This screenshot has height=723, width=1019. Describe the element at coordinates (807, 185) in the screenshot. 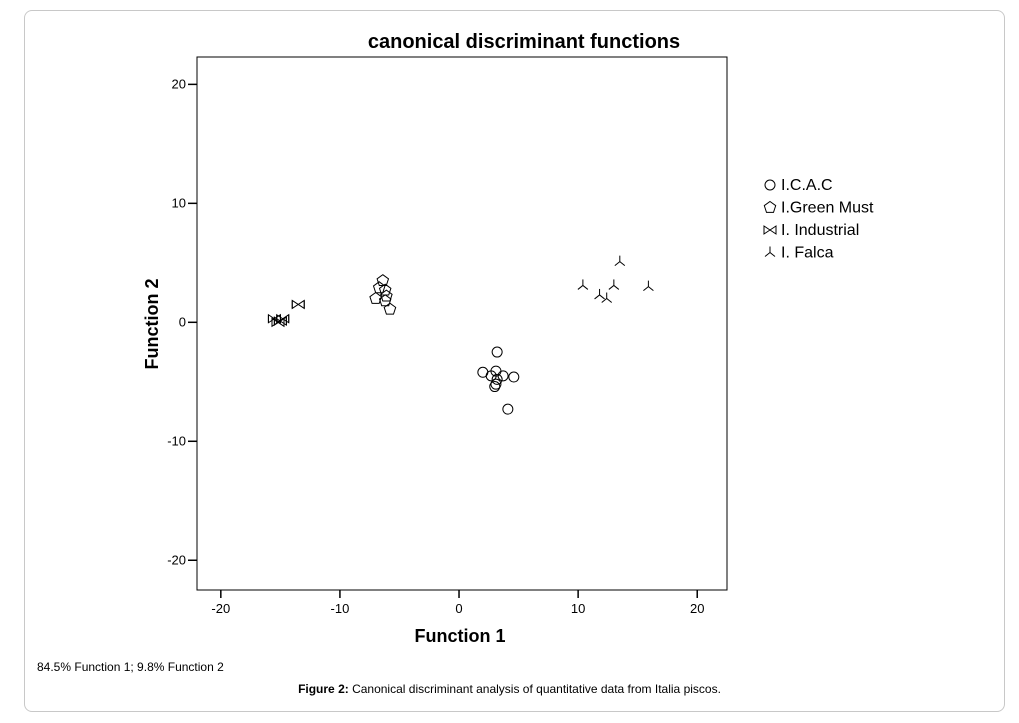

I see `legend-label: I.C.A.C` at that location.